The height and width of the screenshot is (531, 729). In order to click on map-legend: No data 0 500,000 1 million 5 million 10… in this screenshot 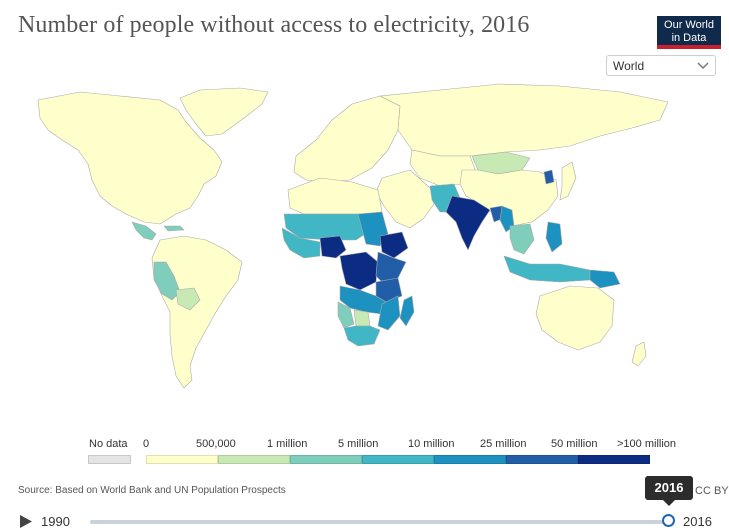, I will do `click(364, 453)`.